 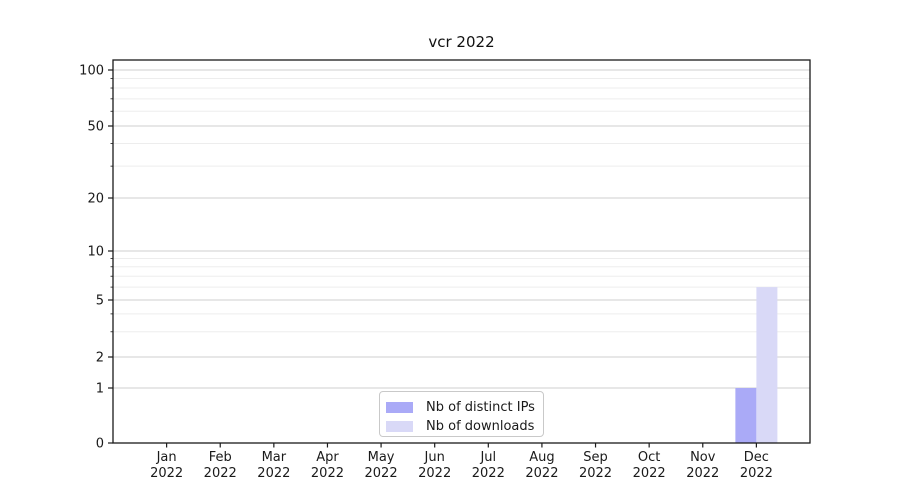 I want to click on legend-swatch-downloads, so click(x=399, y=426).